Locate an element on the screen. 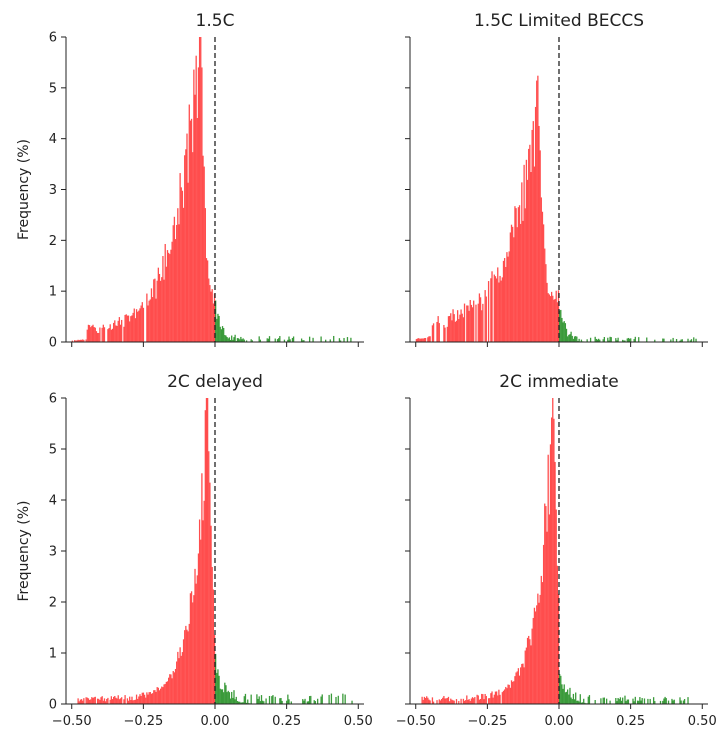 This screenshot has width=728, height=734. panel-title: 1.5C is located at coordinates (215, 21).